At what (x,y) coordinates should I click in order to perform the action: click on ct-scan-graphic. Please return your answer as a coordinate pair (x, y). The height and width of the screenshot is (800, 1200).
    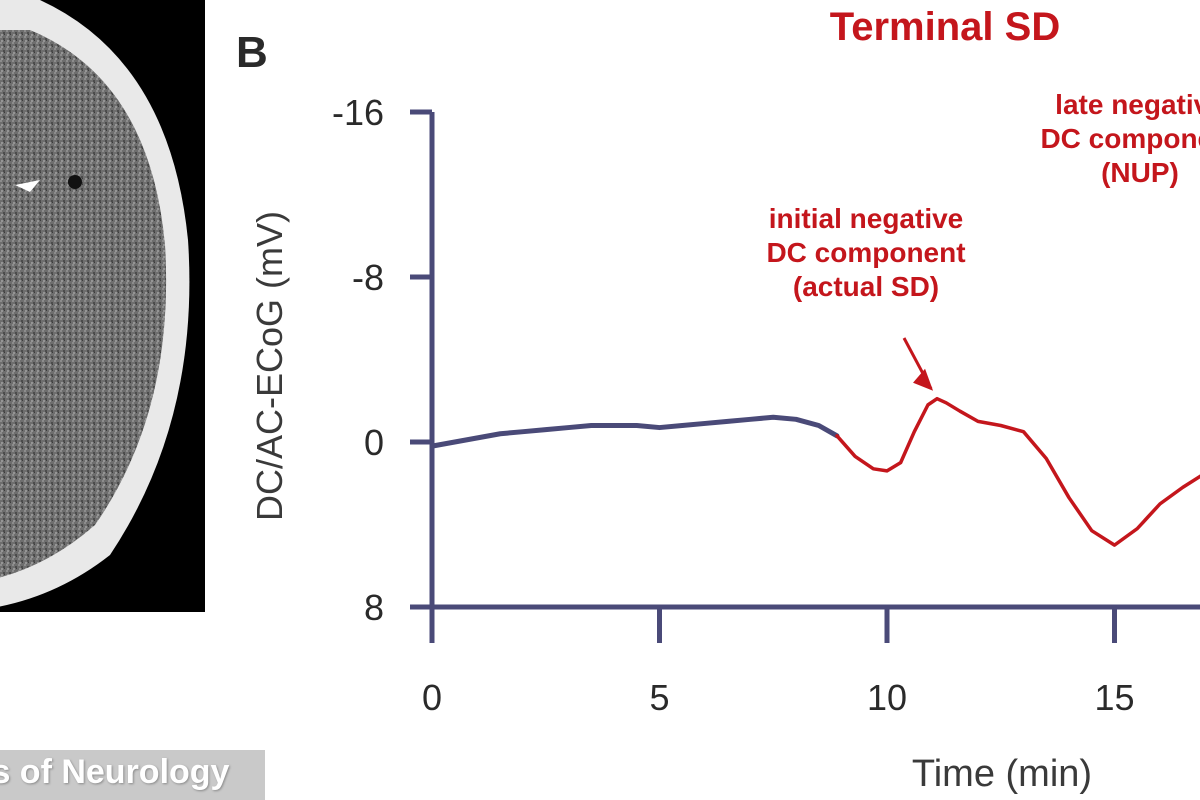
    Looking at the image, I should click on (95, 303).